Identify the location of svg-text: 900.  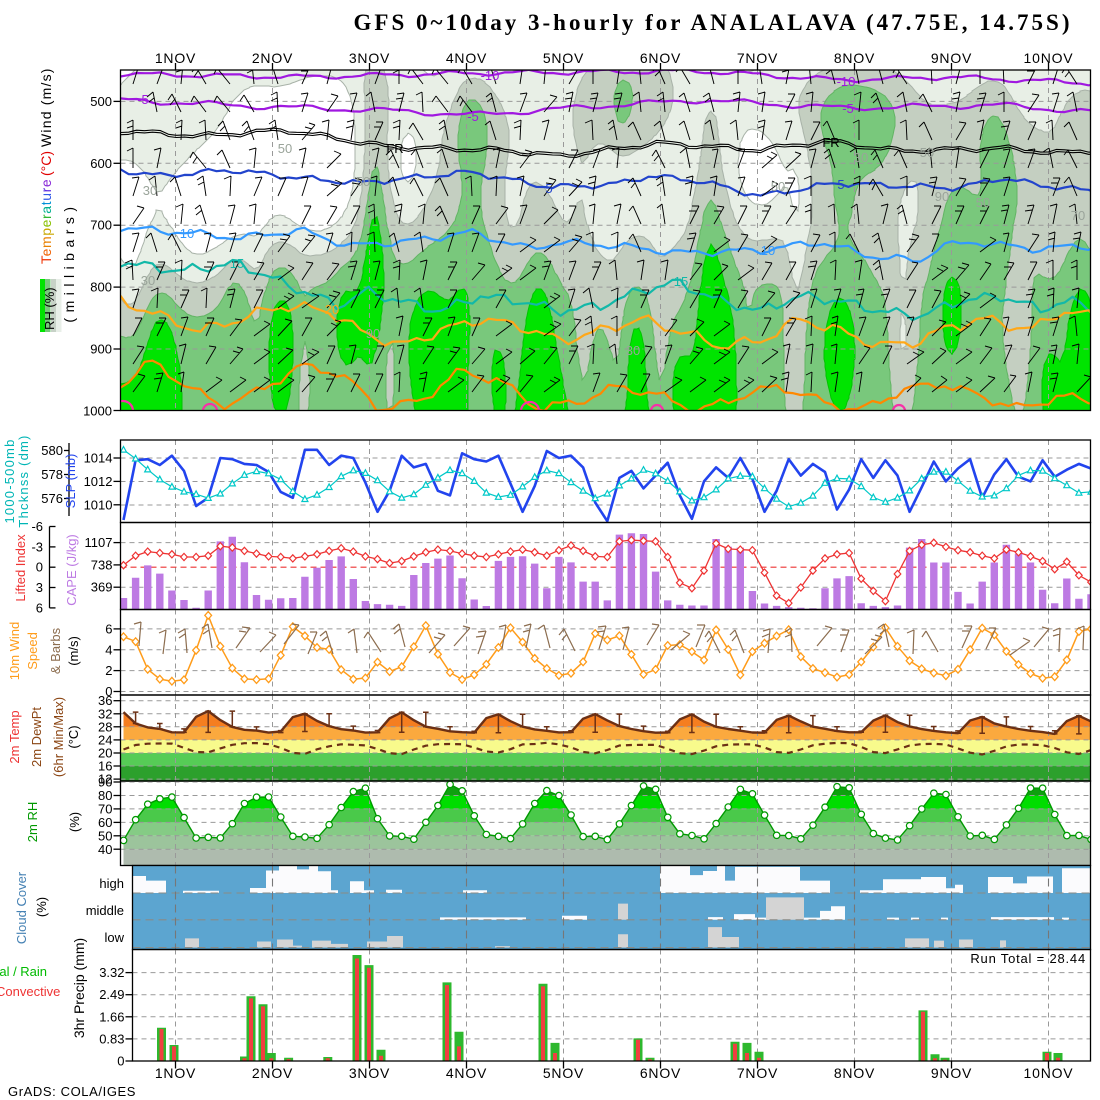
(101, 349).